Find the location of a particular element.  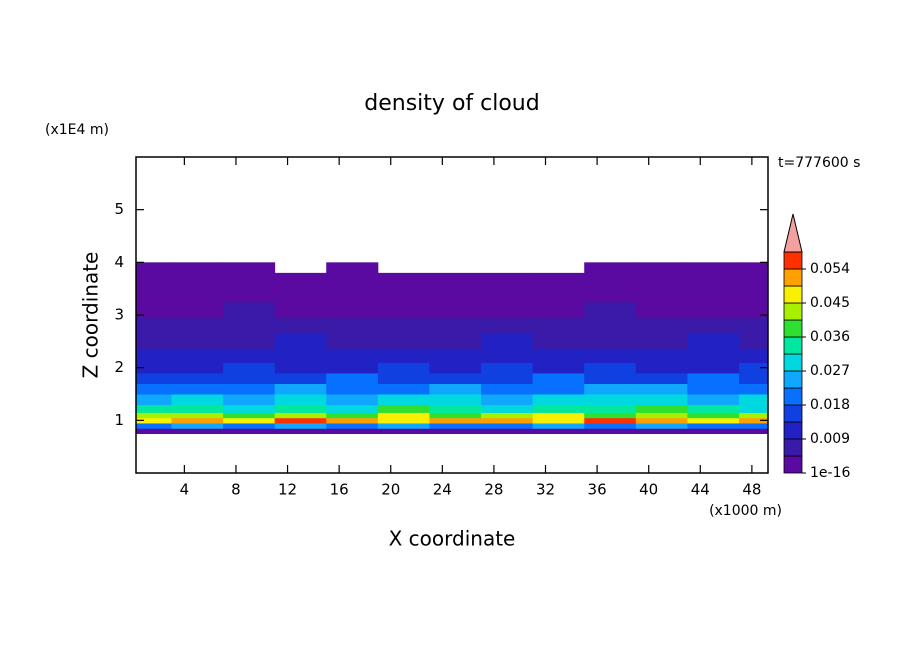

x-tick-label: 16 is located at coordinates (339, 490).